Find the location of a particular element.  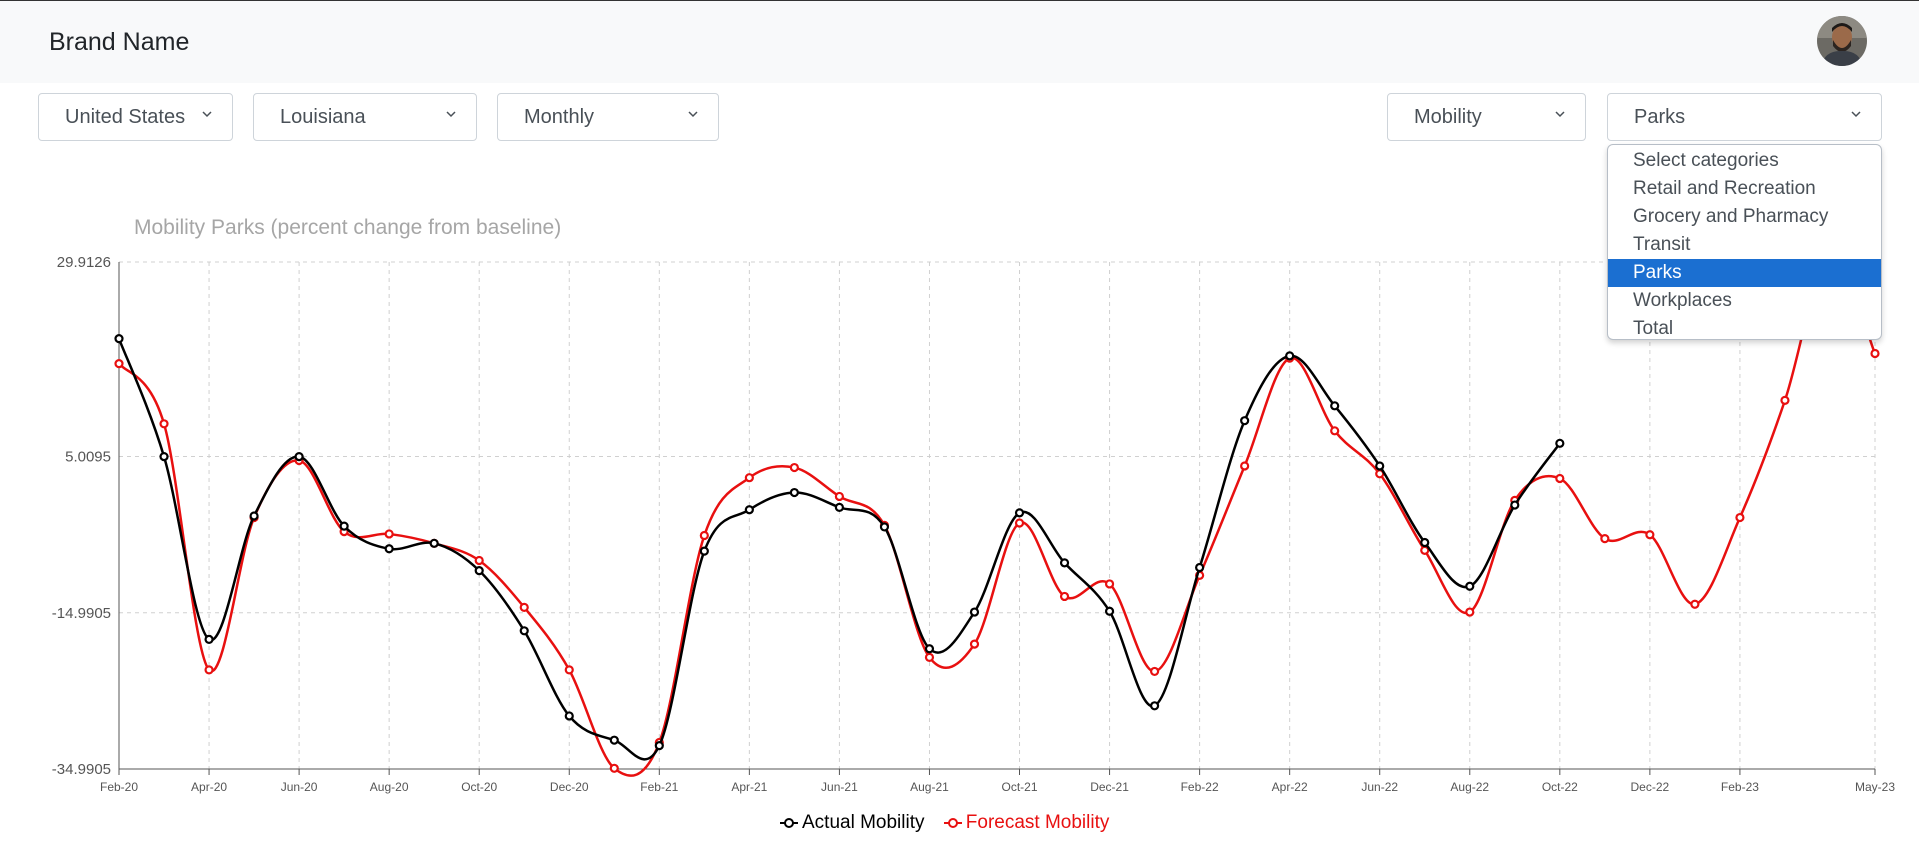

category-option-select-categories: Select categories is located at coordinates (1706, 160).